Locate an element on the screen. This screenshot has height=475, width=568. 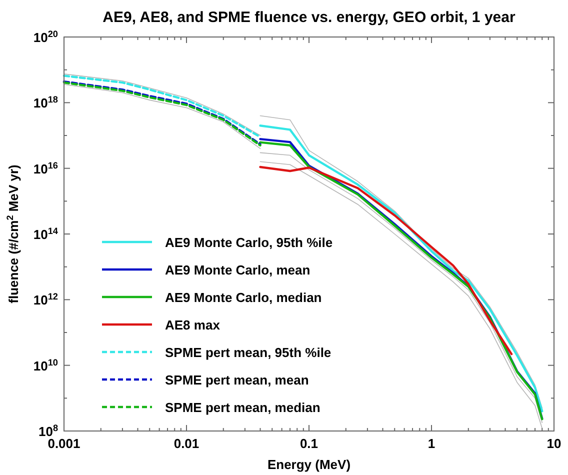
legend-label: AE8 max is located at coordinates (193, 325).